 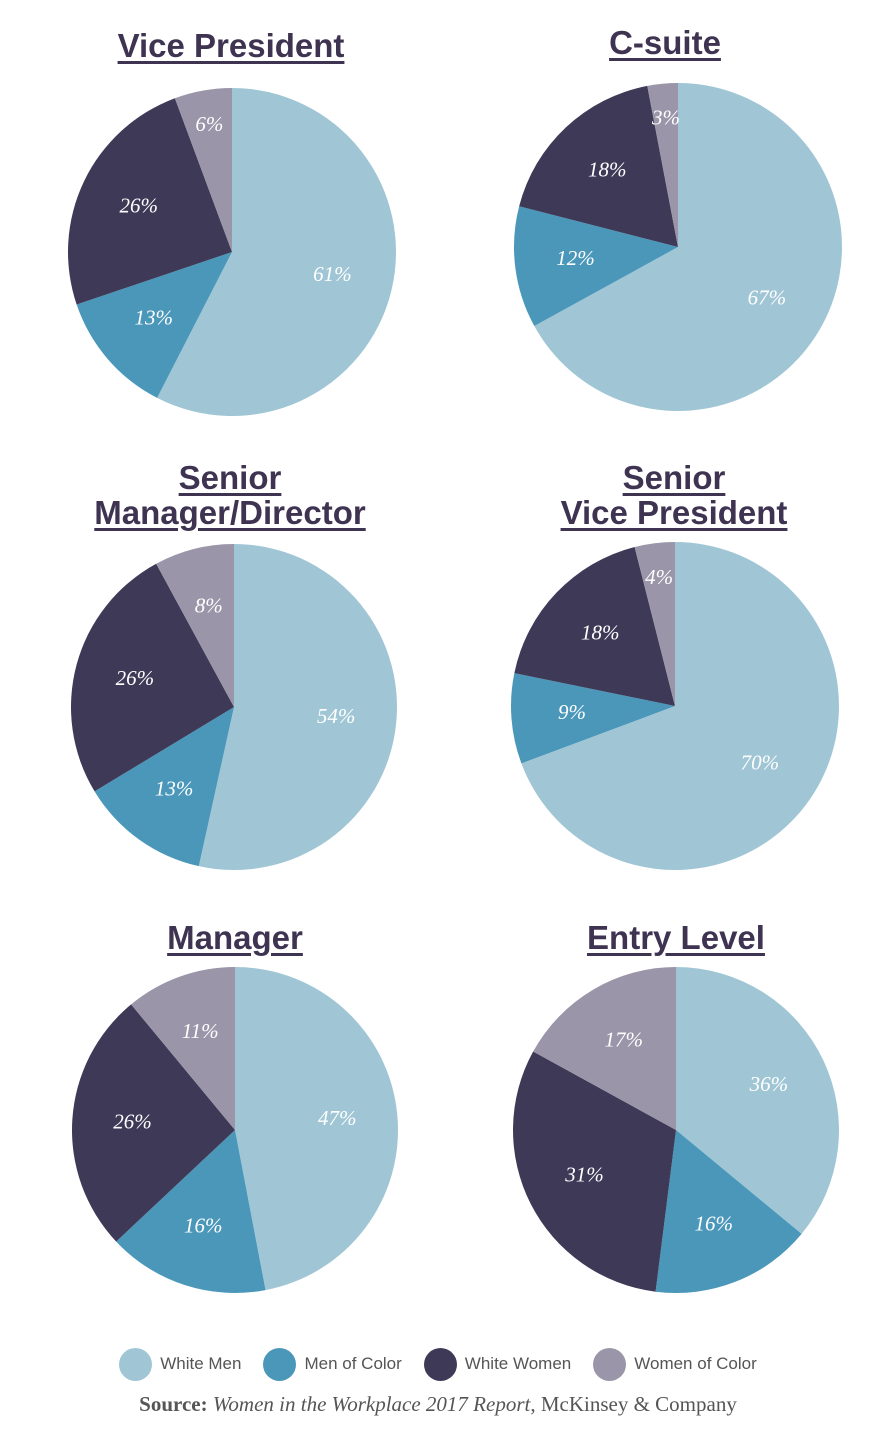 I want to click on legend-label: White Women, so click(x=518, y=1363).